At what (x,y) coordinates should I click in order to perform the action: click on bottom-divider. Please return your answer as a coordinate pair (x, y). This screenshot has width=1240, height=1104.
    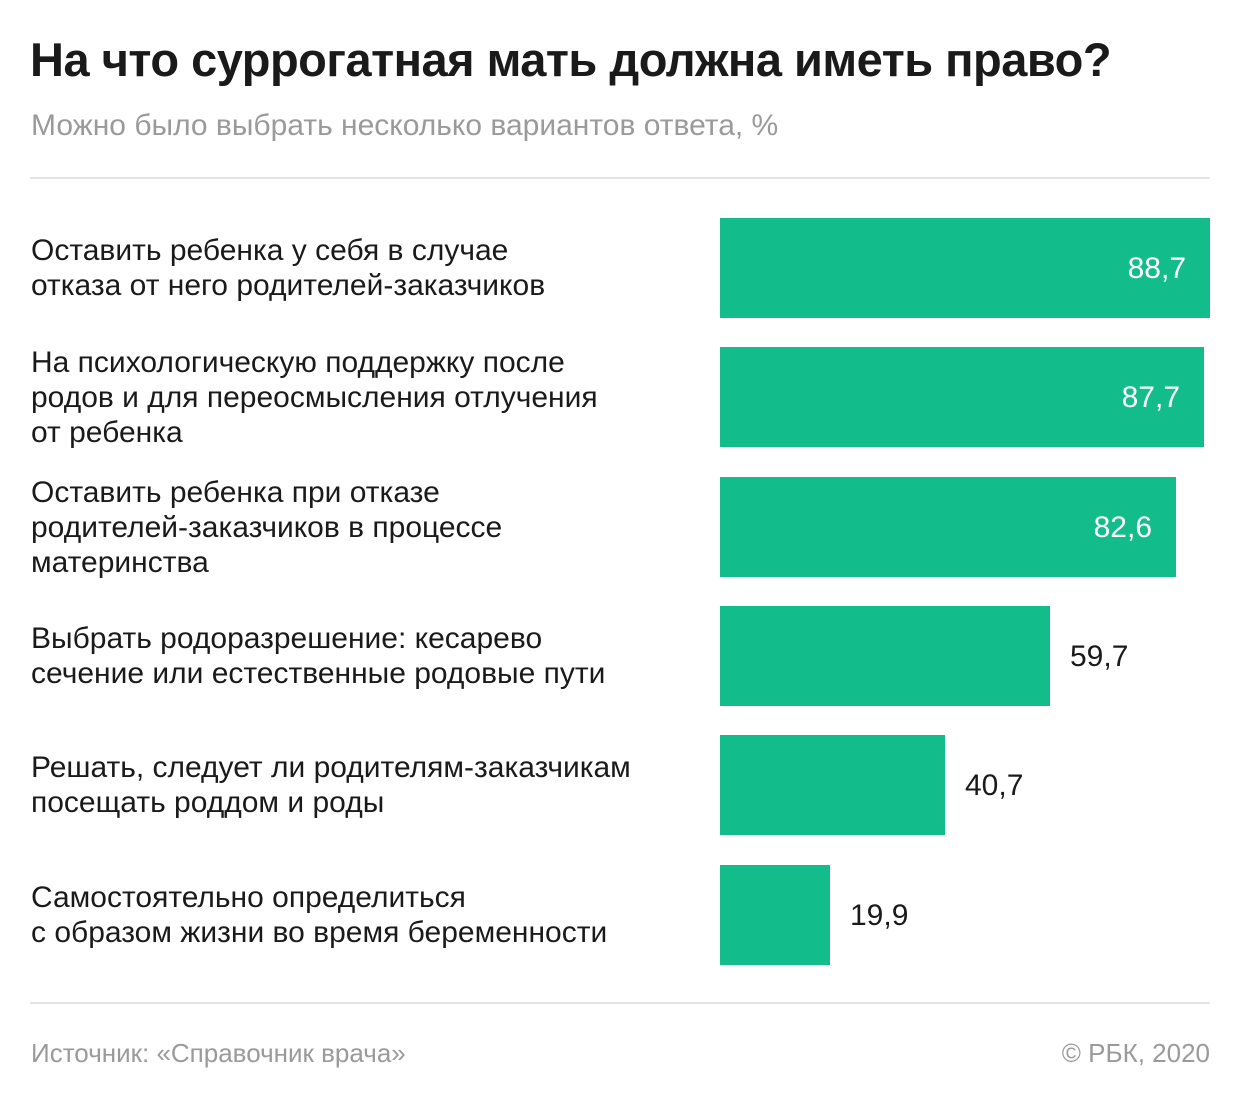
    Looking at the image, I should click on (620, 1003).